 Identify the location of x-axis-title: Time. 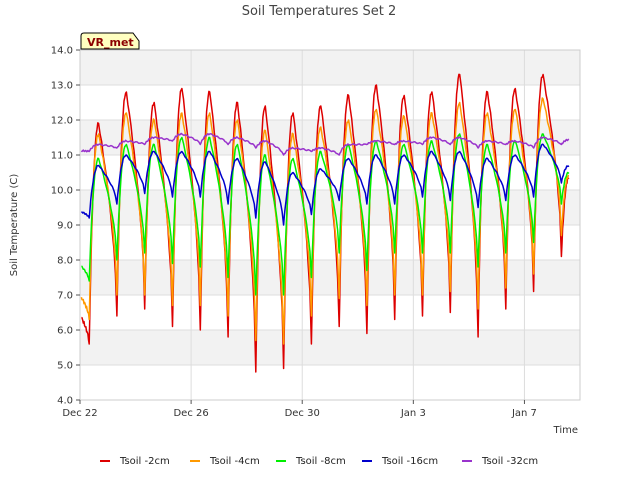
(565, 430).